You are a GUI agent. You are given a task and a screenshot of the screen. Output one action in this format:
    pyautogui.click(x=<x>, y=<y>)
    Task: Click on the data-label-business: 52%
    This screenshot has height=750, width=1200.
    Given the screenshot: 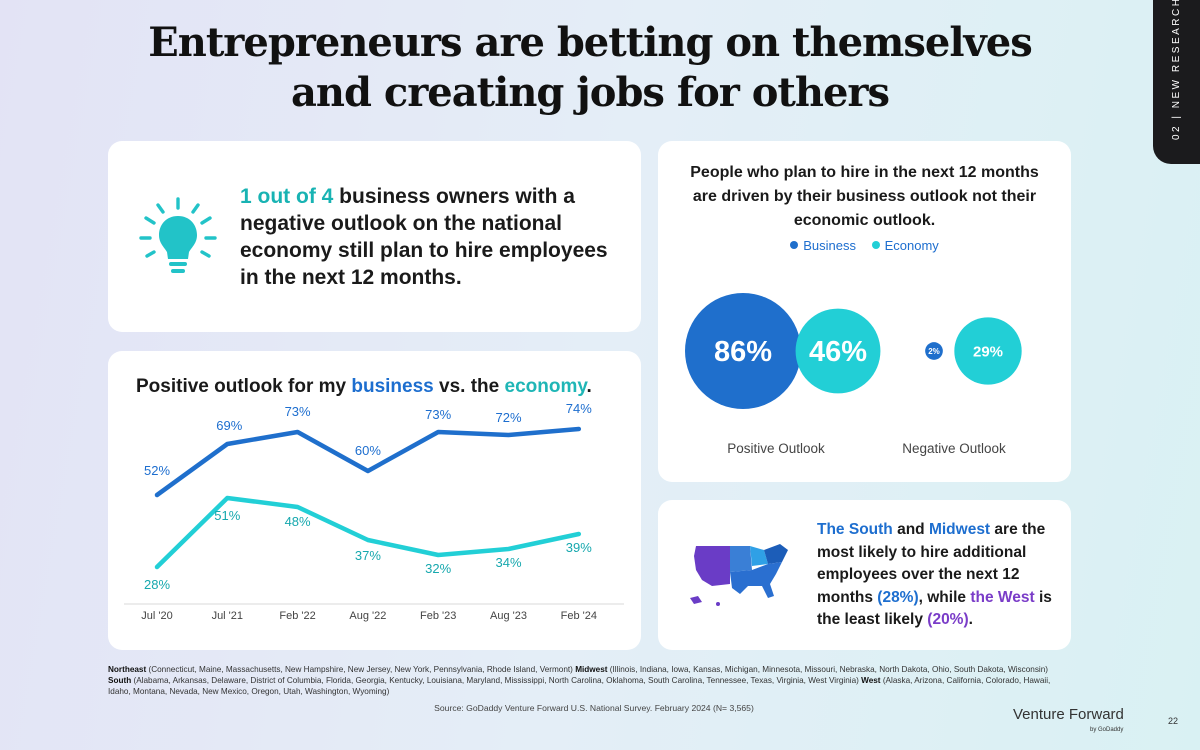 What is the action you would take?
    pyautogui.click(x=157, y=470)
    